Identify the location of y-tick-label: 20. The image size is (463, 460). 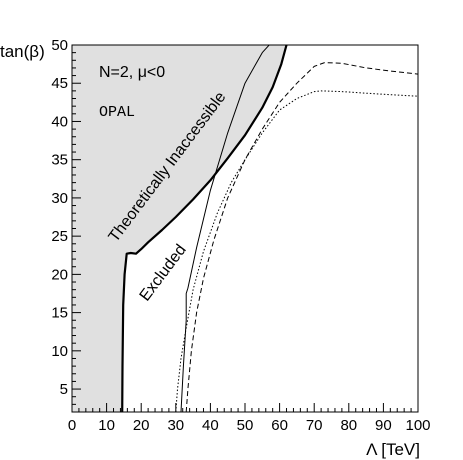
(59, 274).